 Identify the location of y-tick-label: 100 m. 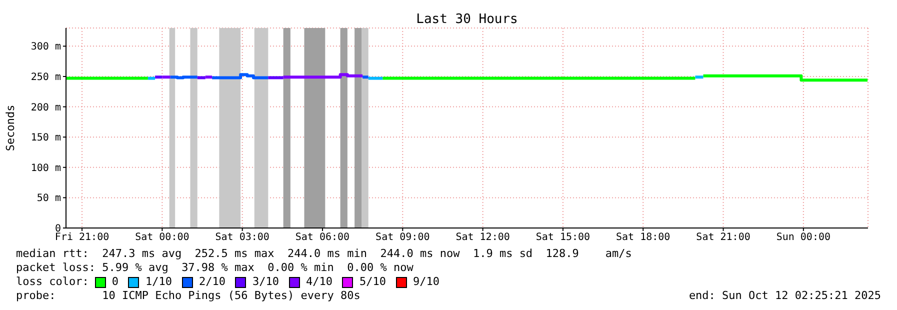
(45, 168).